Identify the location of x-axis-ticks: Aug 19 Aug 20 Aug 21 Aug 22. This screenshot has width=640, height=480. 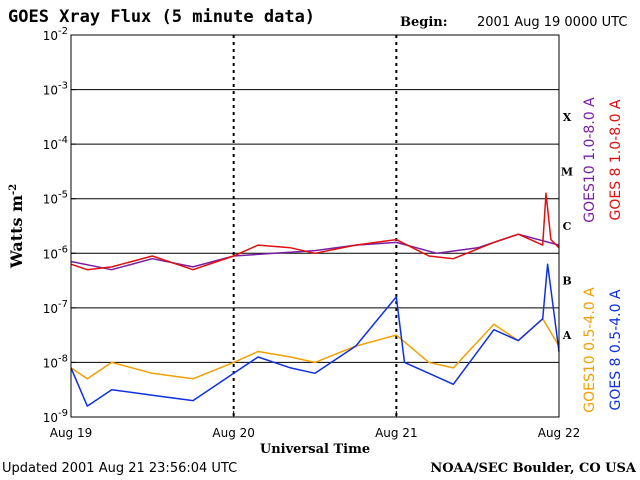
(315, 425).